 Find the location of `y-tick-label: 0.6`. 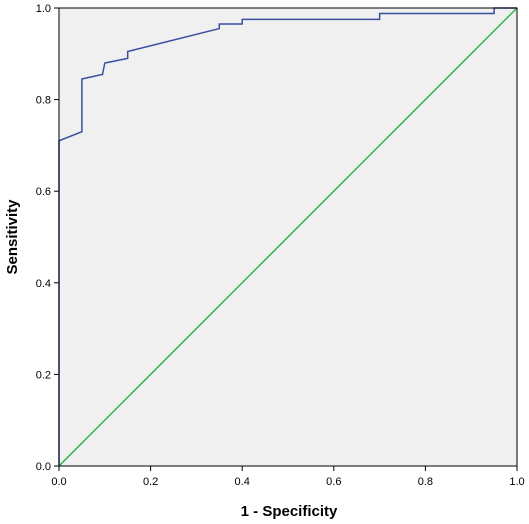

y-tick-label: 0.6 is located at coordinates (43, 192).